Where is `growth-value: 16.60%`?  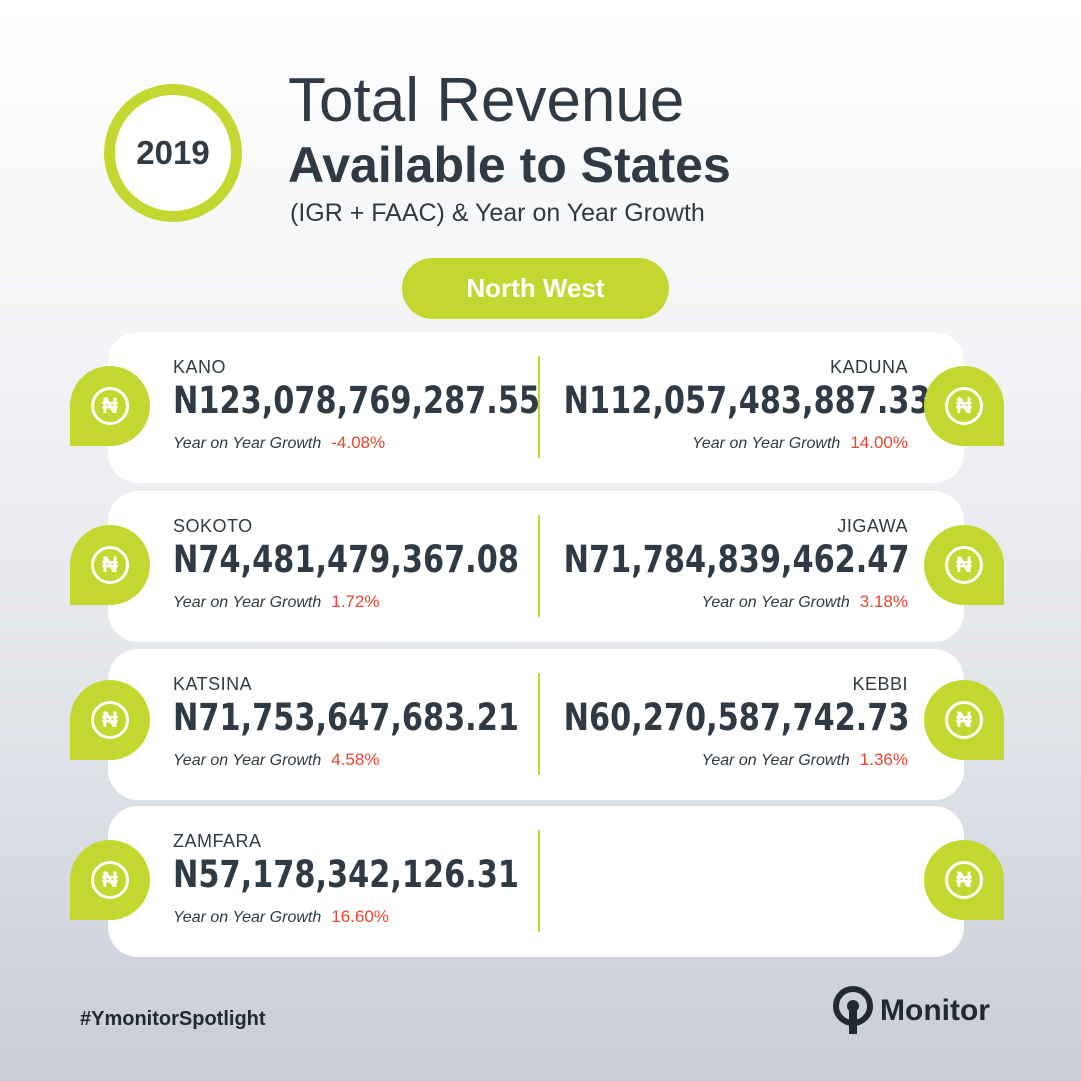
growth-value: 16.60% is located at coordinates (360, 916).